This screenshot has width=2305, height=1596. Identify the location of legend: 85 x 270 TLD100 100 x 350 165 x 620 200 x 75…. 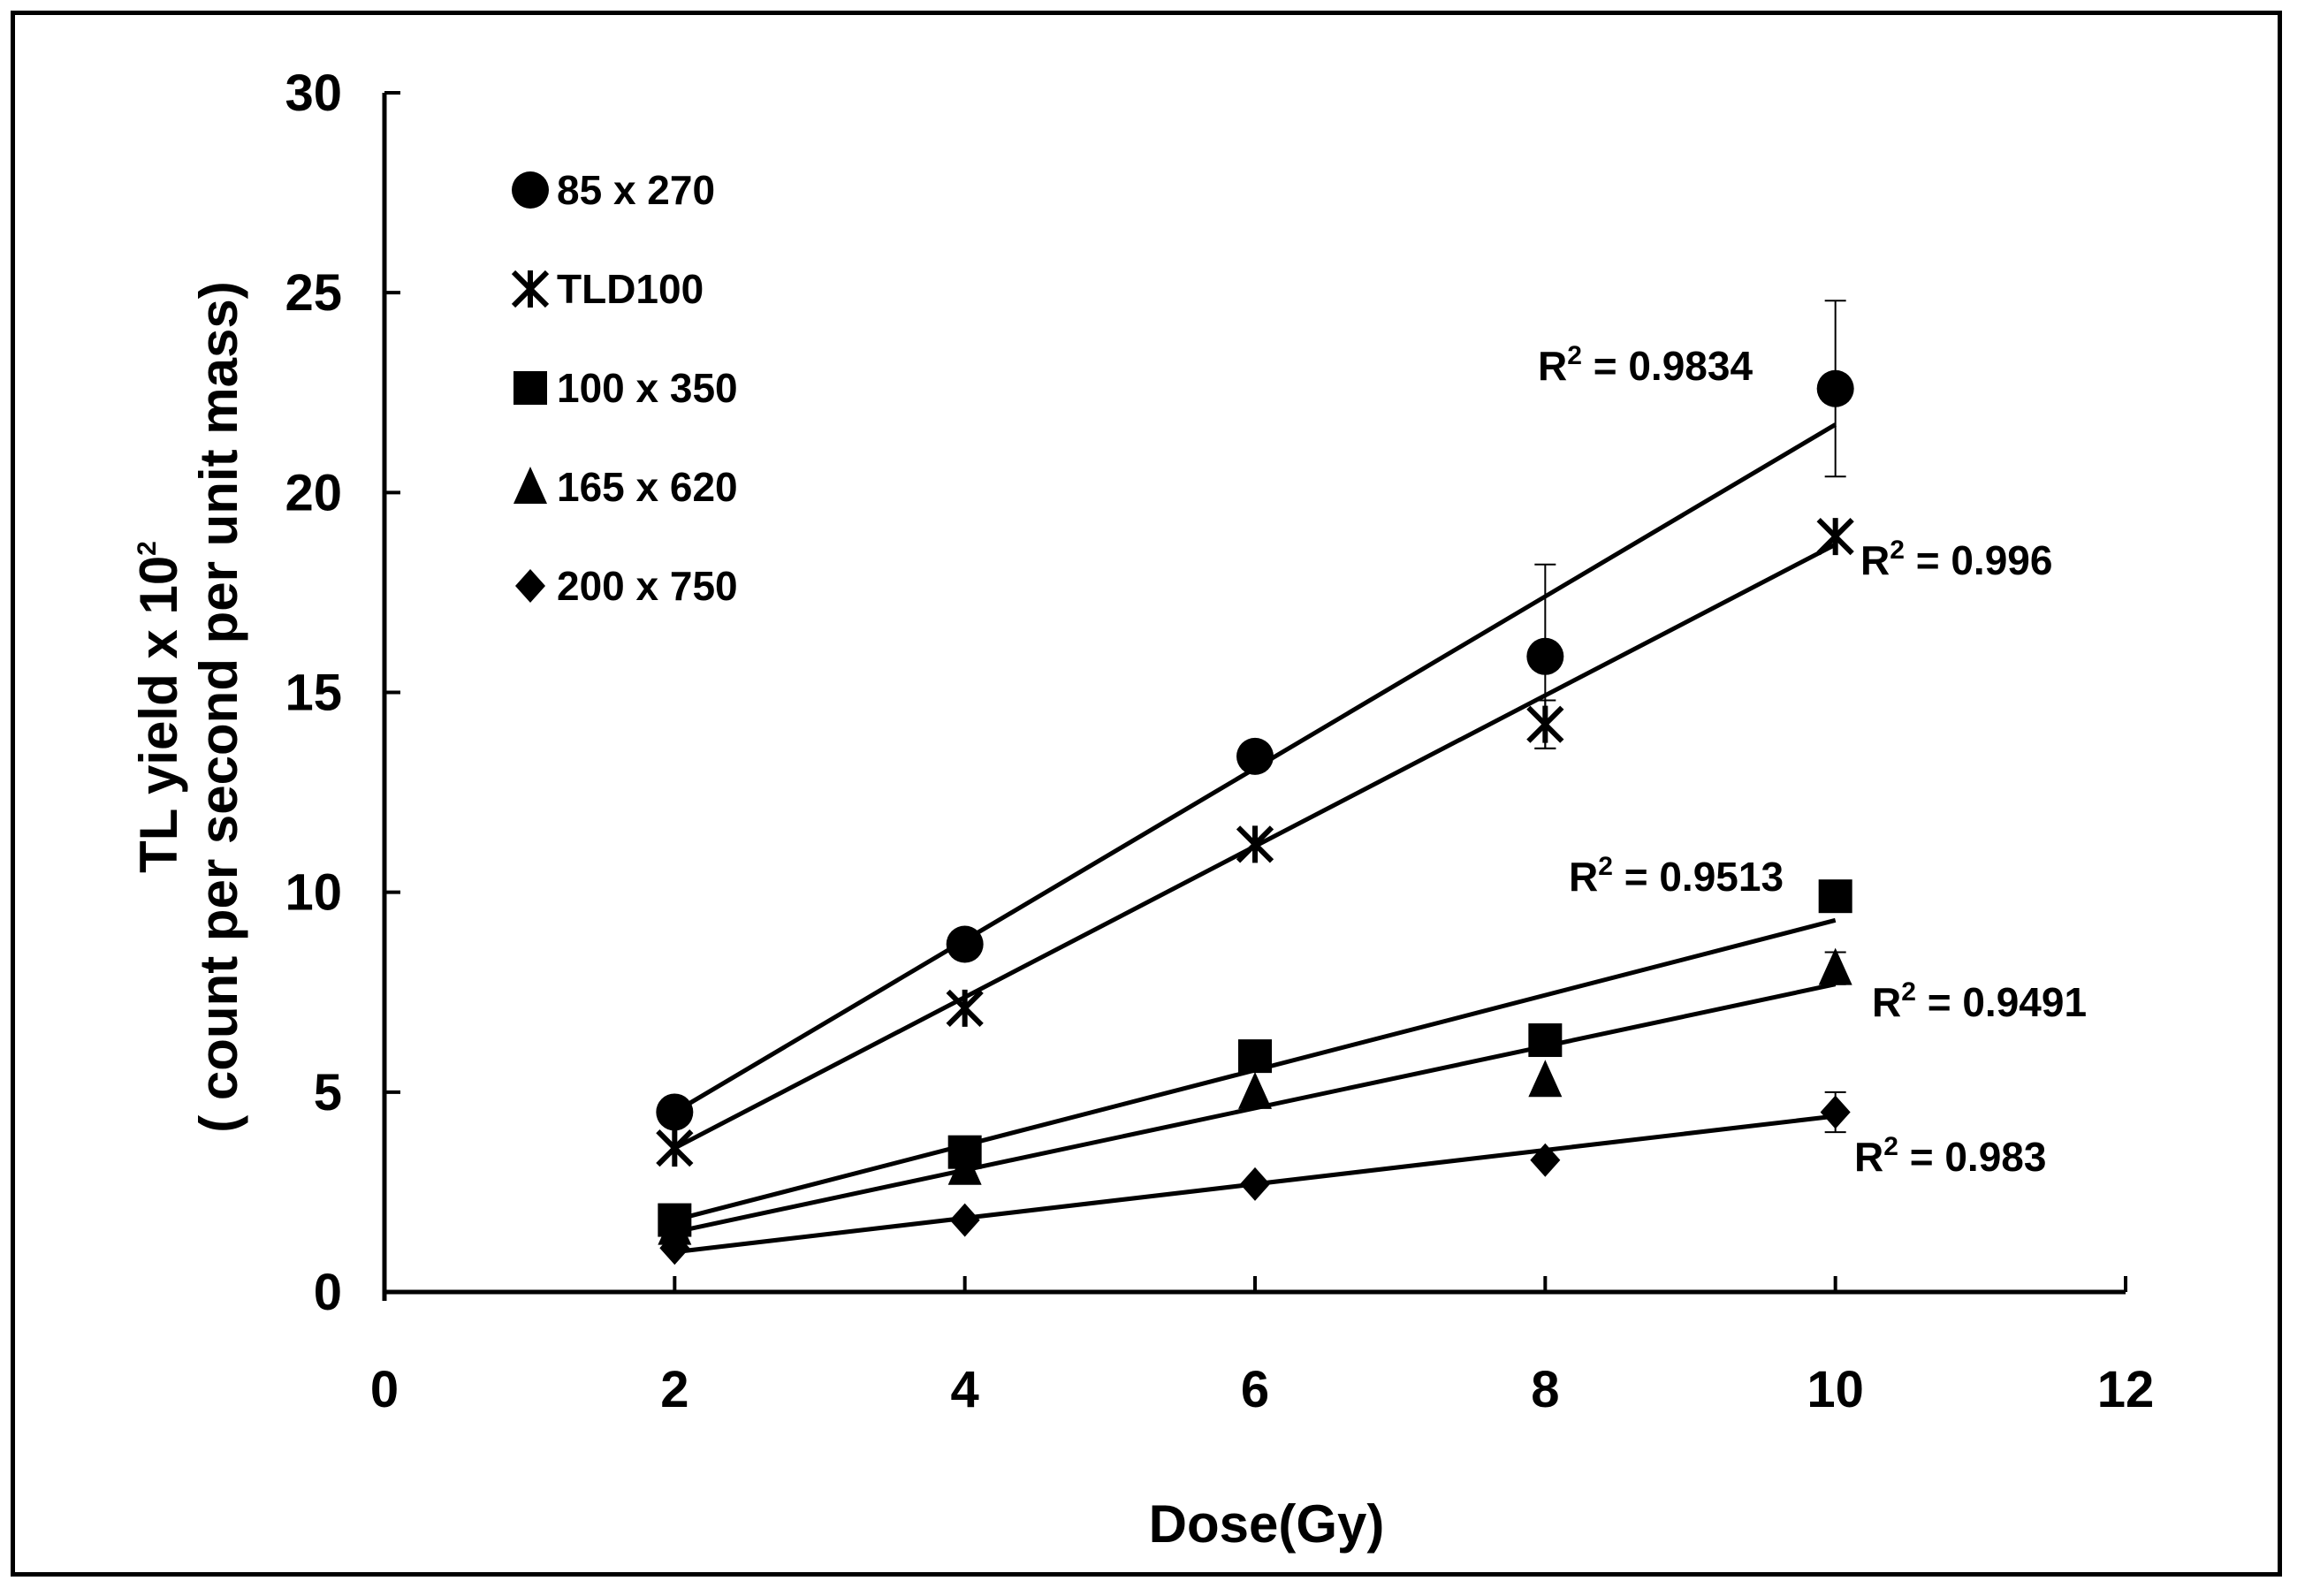
(624, 388).